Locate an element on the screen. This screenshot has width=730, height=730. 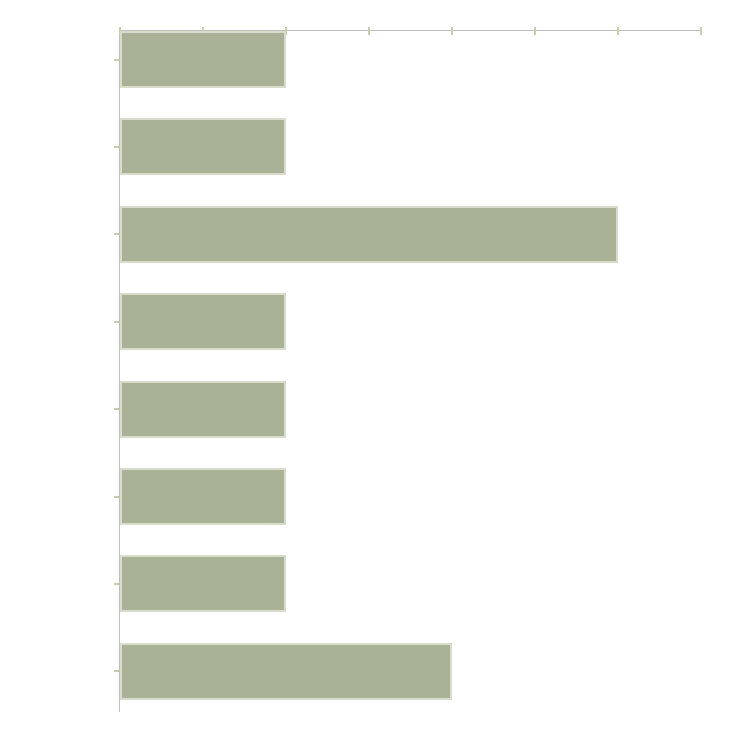
x-axis-line is located at coordinates (411, 30).